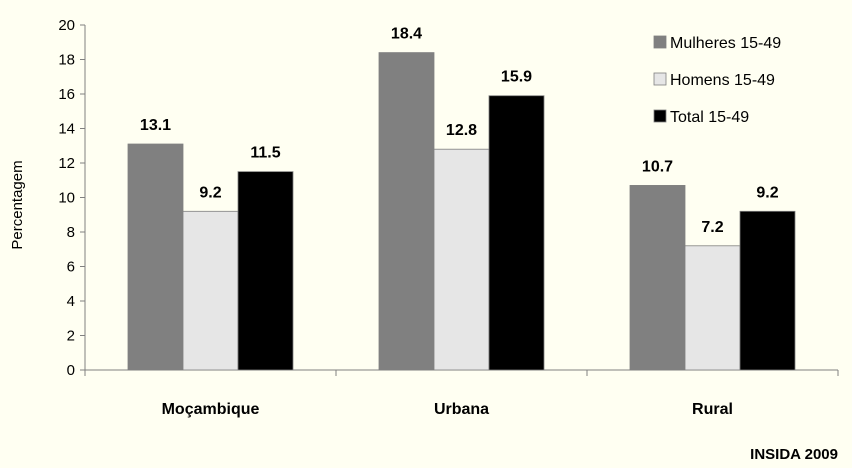 This screenshot has width=852, height=468. Describe the element at coordinates (211, 409) in the screenshot. I see `x-category-label: Moçambique` at that location.